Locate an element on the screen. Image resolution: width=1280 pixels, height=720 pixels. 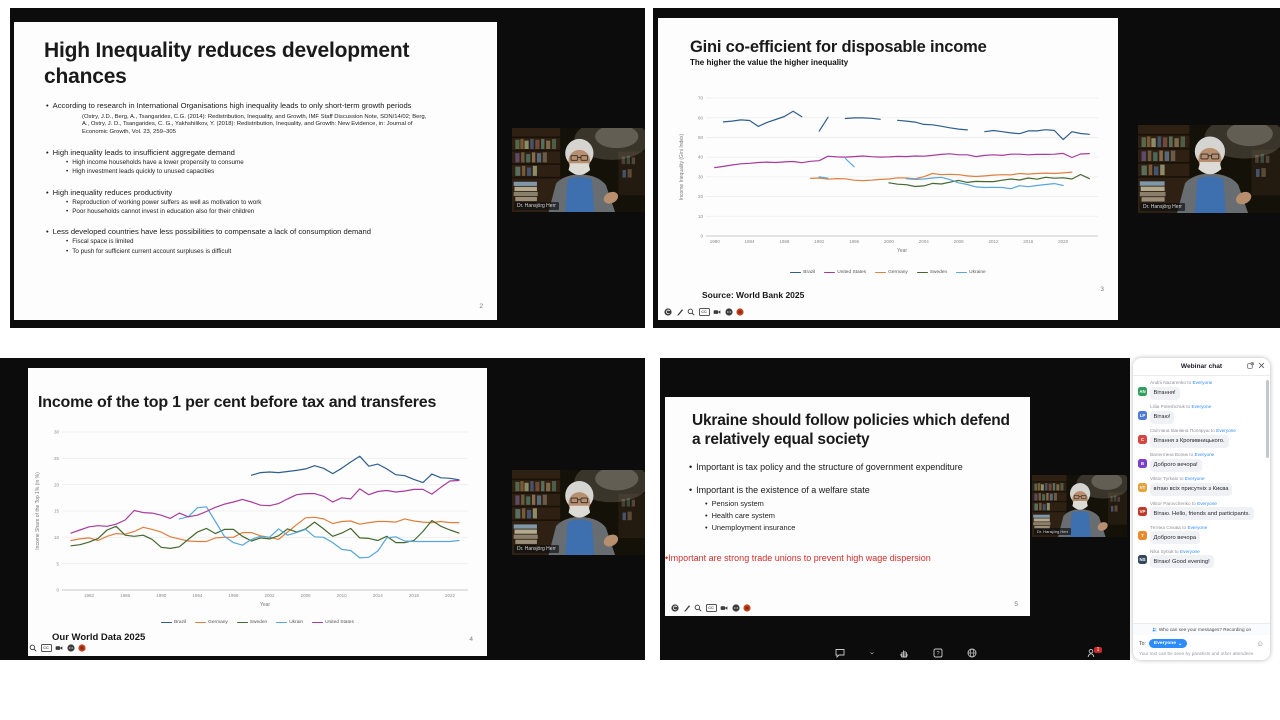
svg-text: 2012 is located at coordinates (993, 241).